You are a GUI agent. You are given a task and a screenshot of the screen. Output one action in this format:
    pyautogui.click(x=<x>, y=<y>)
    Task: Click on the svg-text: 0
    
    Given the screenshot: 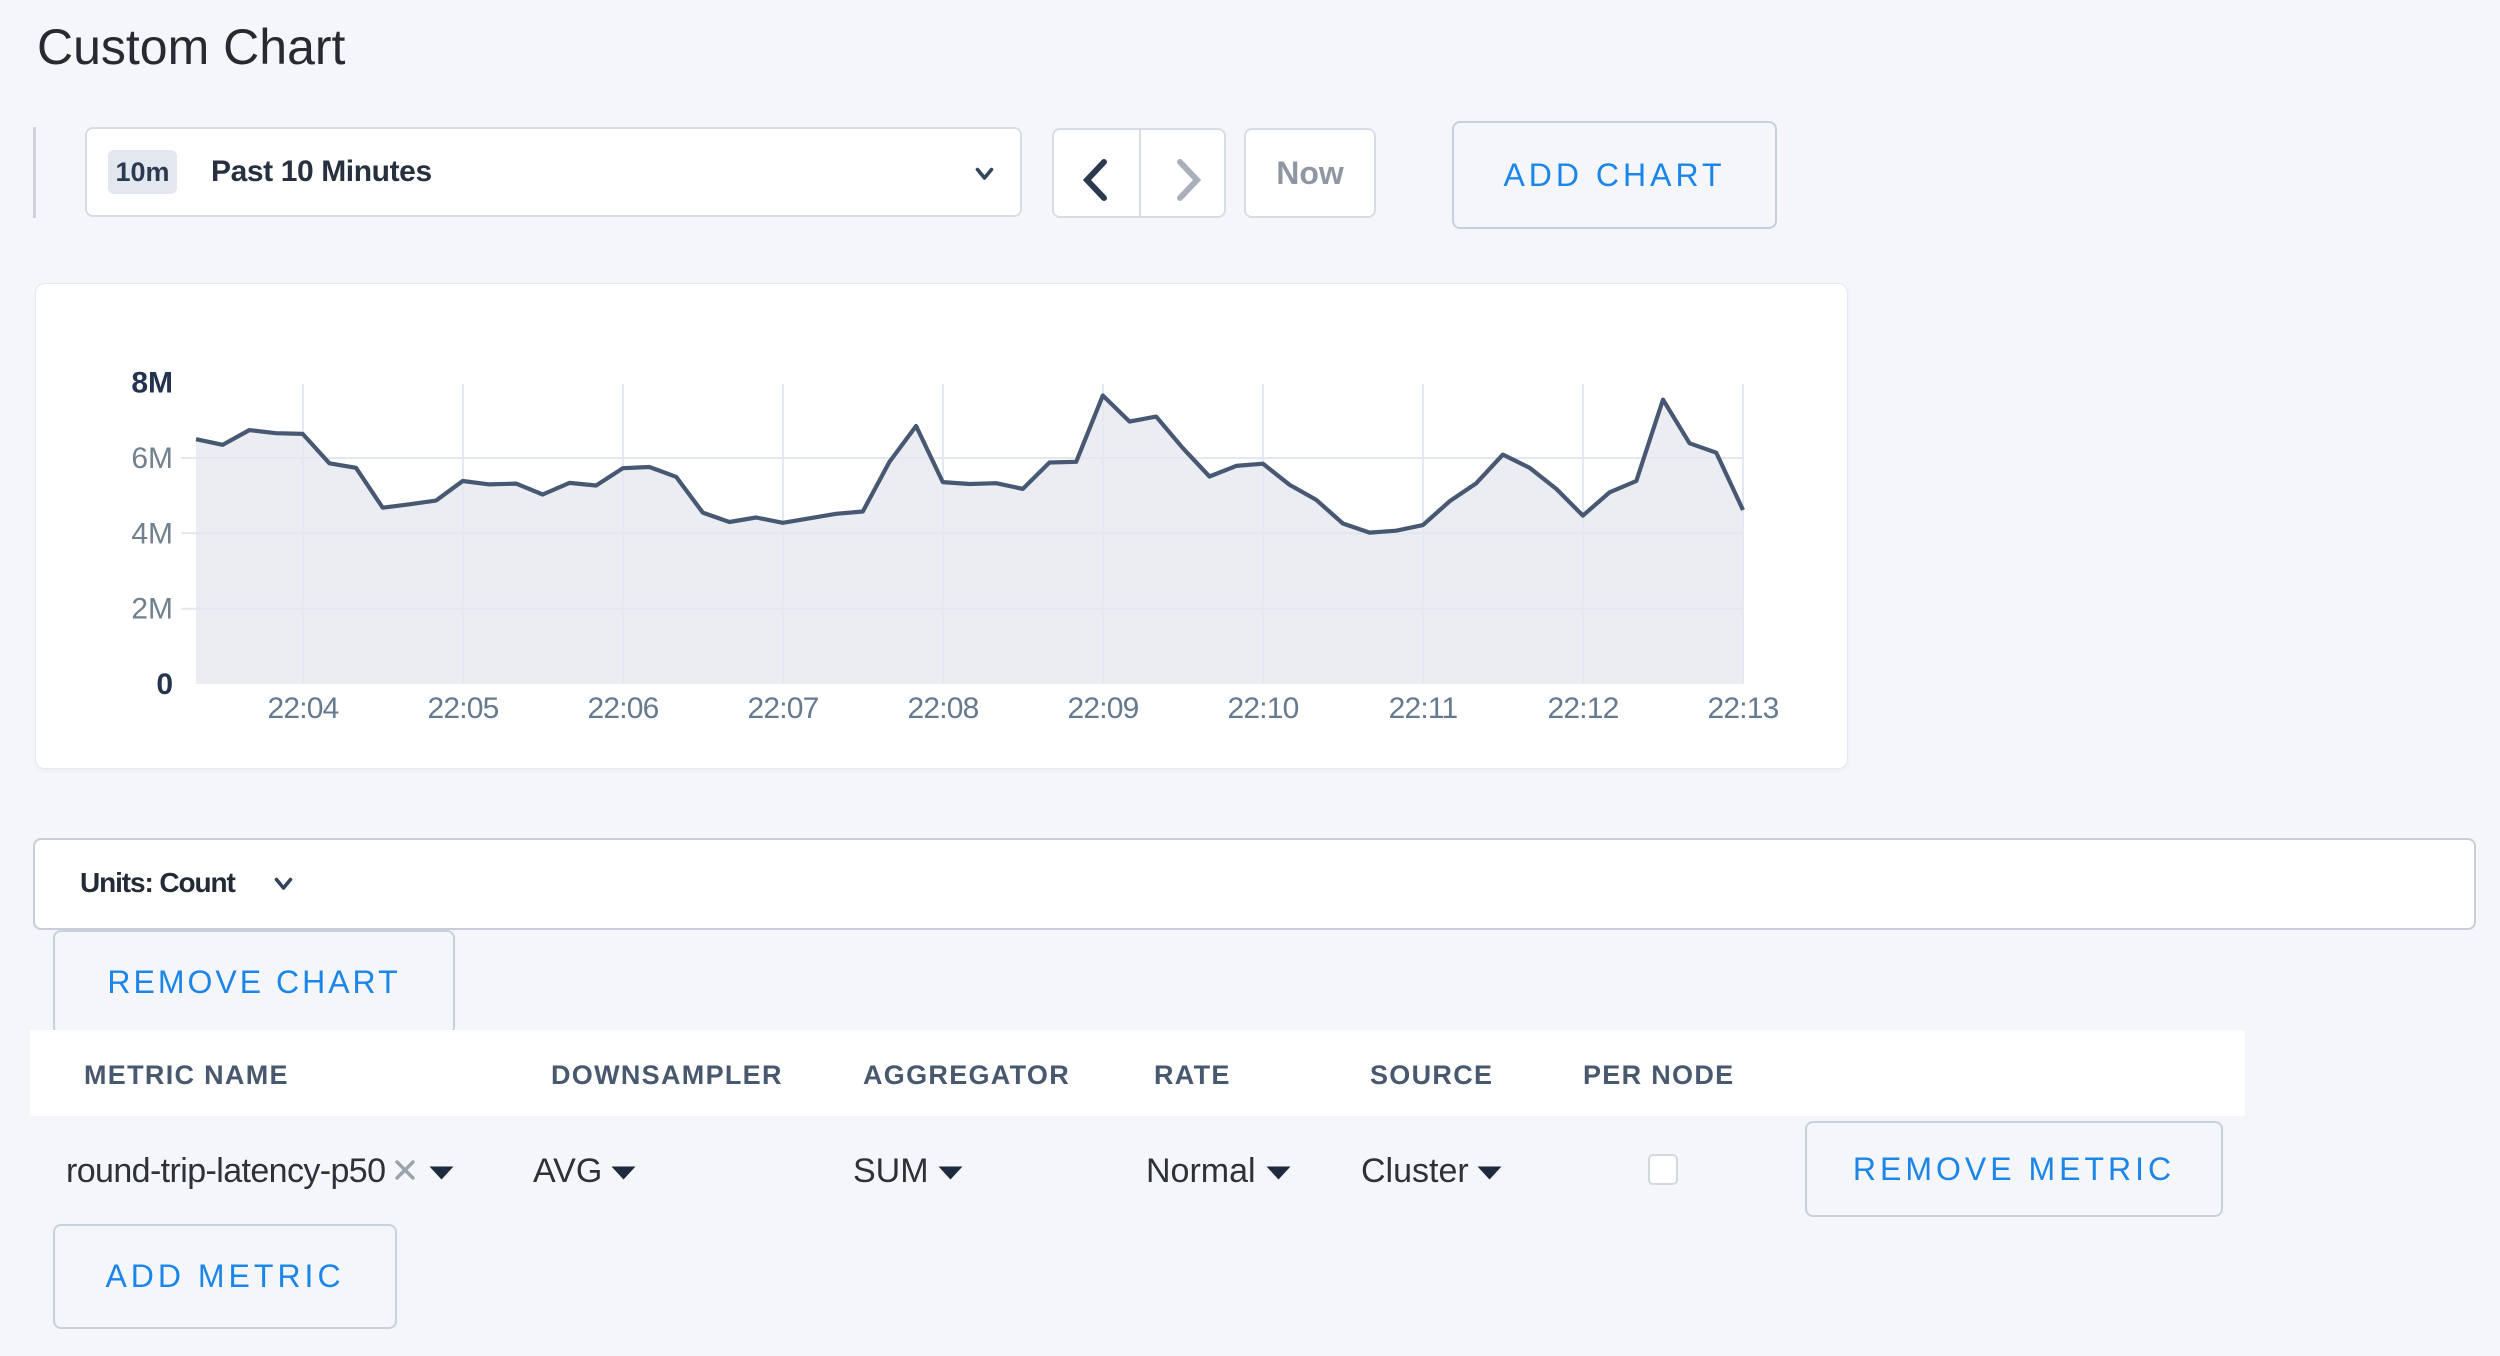 What is the action you would take?
    pyautogui.click(x=164, y=684)
    